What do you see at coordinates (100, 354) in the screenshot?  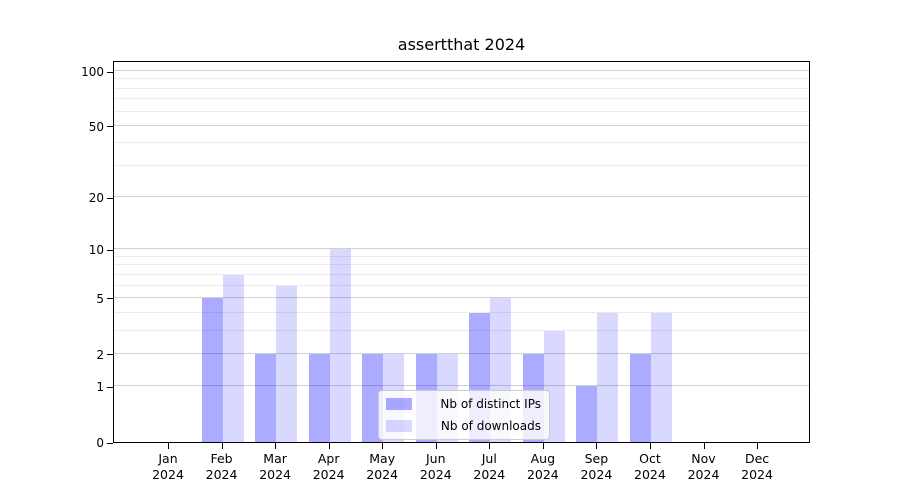 I see `y-axis-tick-label: 2` at bounding box center [100, 354].